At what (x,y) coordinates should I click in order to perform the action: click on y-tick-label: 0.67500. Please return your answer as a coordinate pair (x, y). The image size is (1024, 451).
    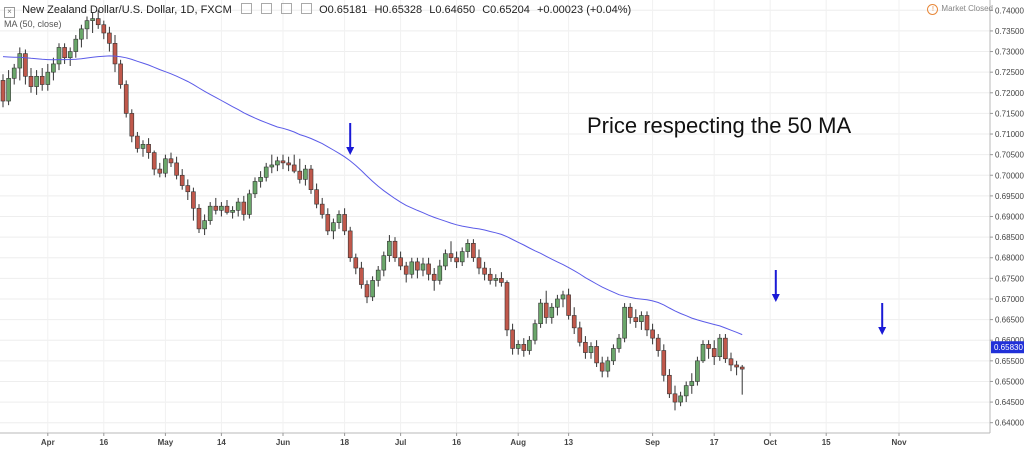
    Looking at the image, I should click on (1009, 278).